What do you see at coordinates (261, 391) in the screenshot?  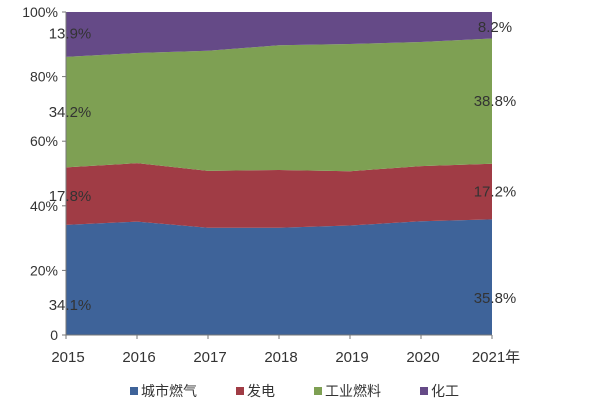 I see `legend-label: 发电` at bounding box center [261, 391].